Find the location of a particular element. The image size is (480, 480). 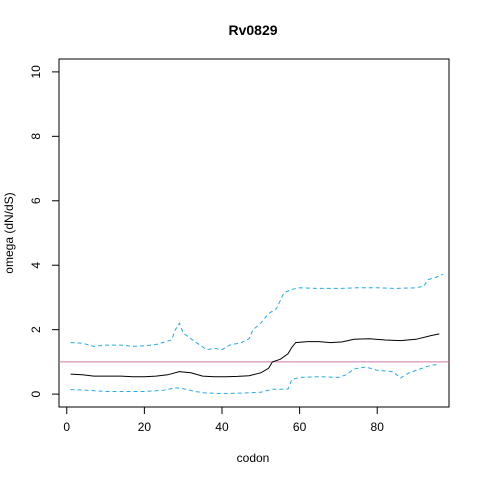

x-tick-label: 20 is located at coordinates (145, 427).